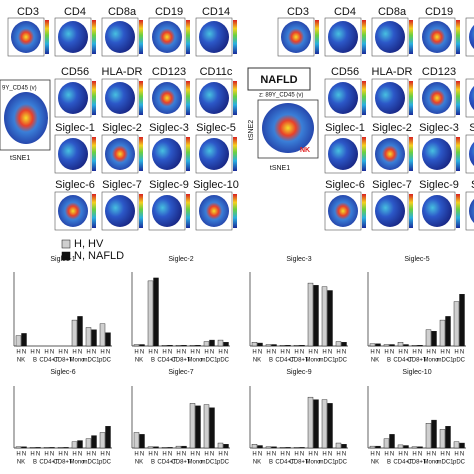 Image resolution: width=474 pixels, height=474 pixels. I want to click on marker-label: CD14, so click(216, 12).